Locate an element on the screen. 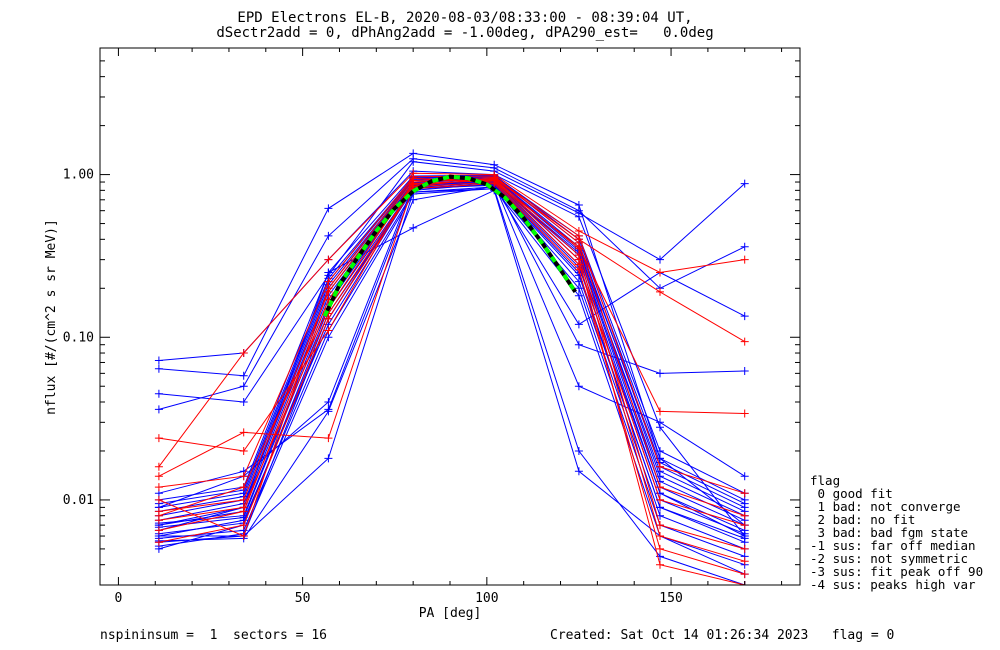 The width and height of the screenshot is (1000, 650). legend-item: 2 bad: no fit is located at coordinates (863, 519).